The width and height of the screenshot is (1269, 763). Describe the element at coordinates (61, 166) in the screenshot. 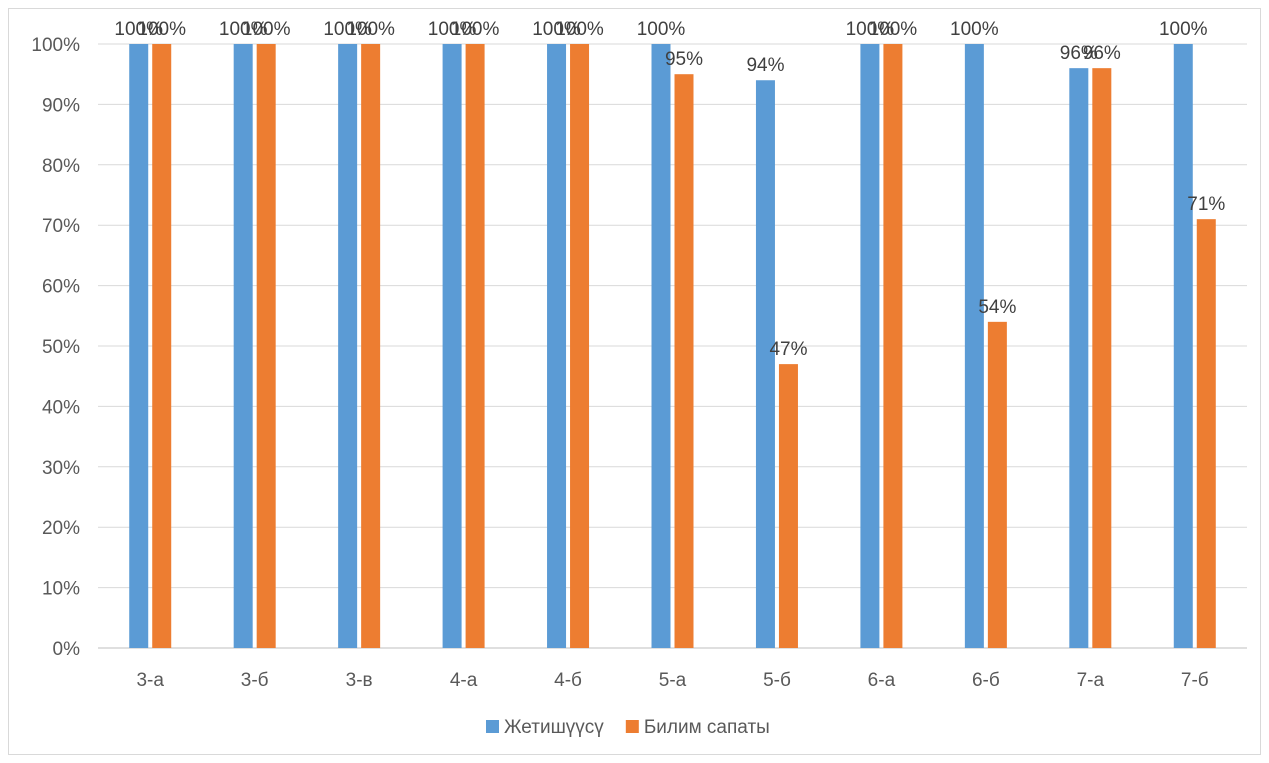

I see `y-tick-label: 80%` at that location.